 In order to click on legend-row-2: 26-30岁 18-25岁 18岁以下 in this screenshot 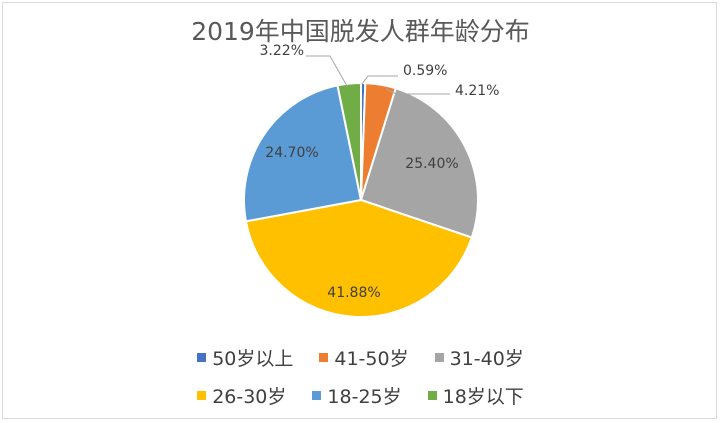, I will do `click(360, 395)`.